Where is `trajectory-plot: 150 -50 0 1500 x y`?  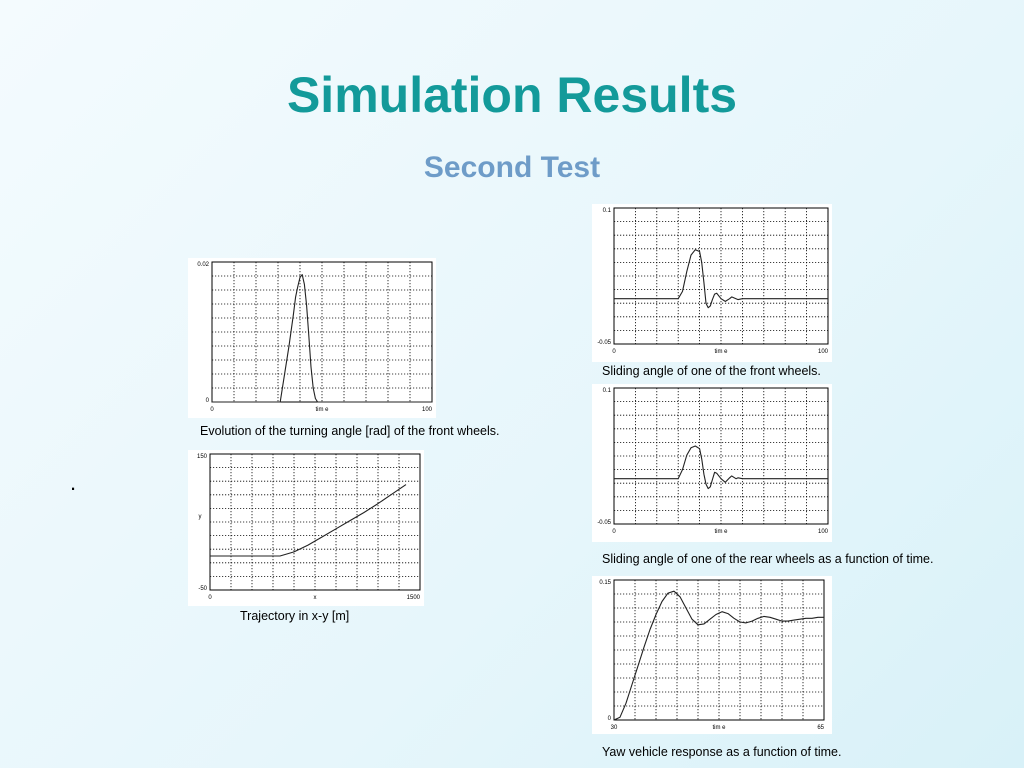 trajectory-plot: 150 -50 0 1500 x y is located at coordinates (306, 528).